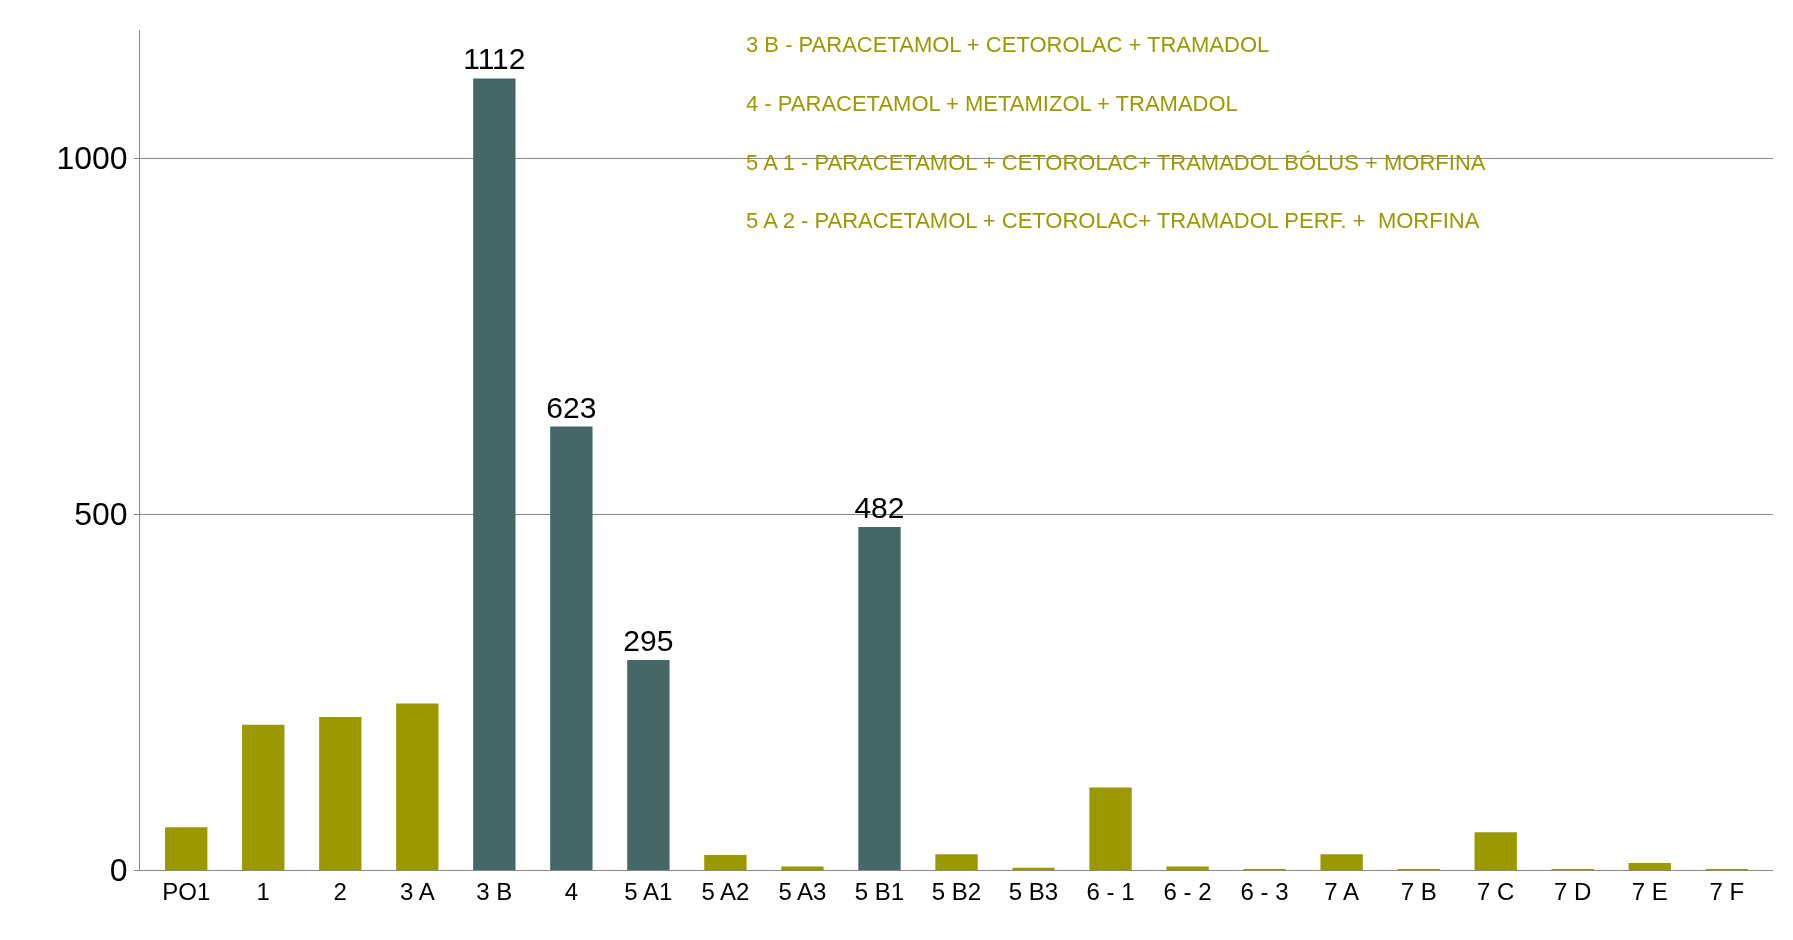  Describe the element at coordinates (1418, 891) in the screenshot. I see `x-tick-label: 7 B` at that location.